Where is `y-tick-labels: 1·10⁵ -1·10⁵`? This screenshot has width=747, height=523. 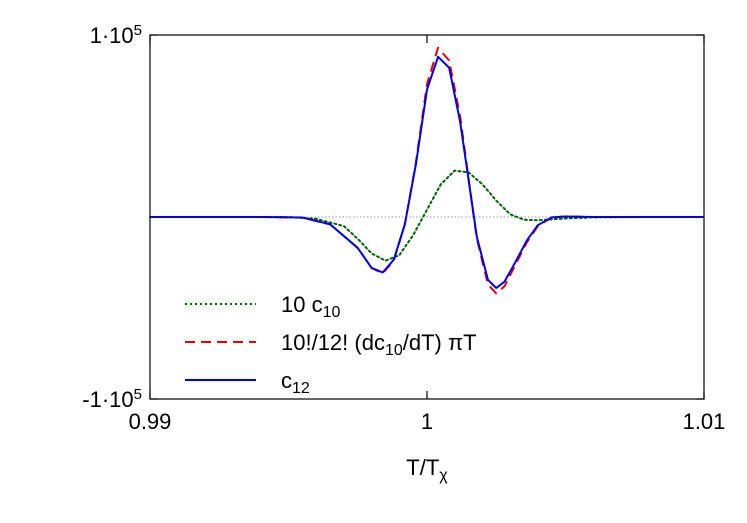 y-tick-labels: 1·10⁵ -1·10⁵ is located at coordinates (112, 217).